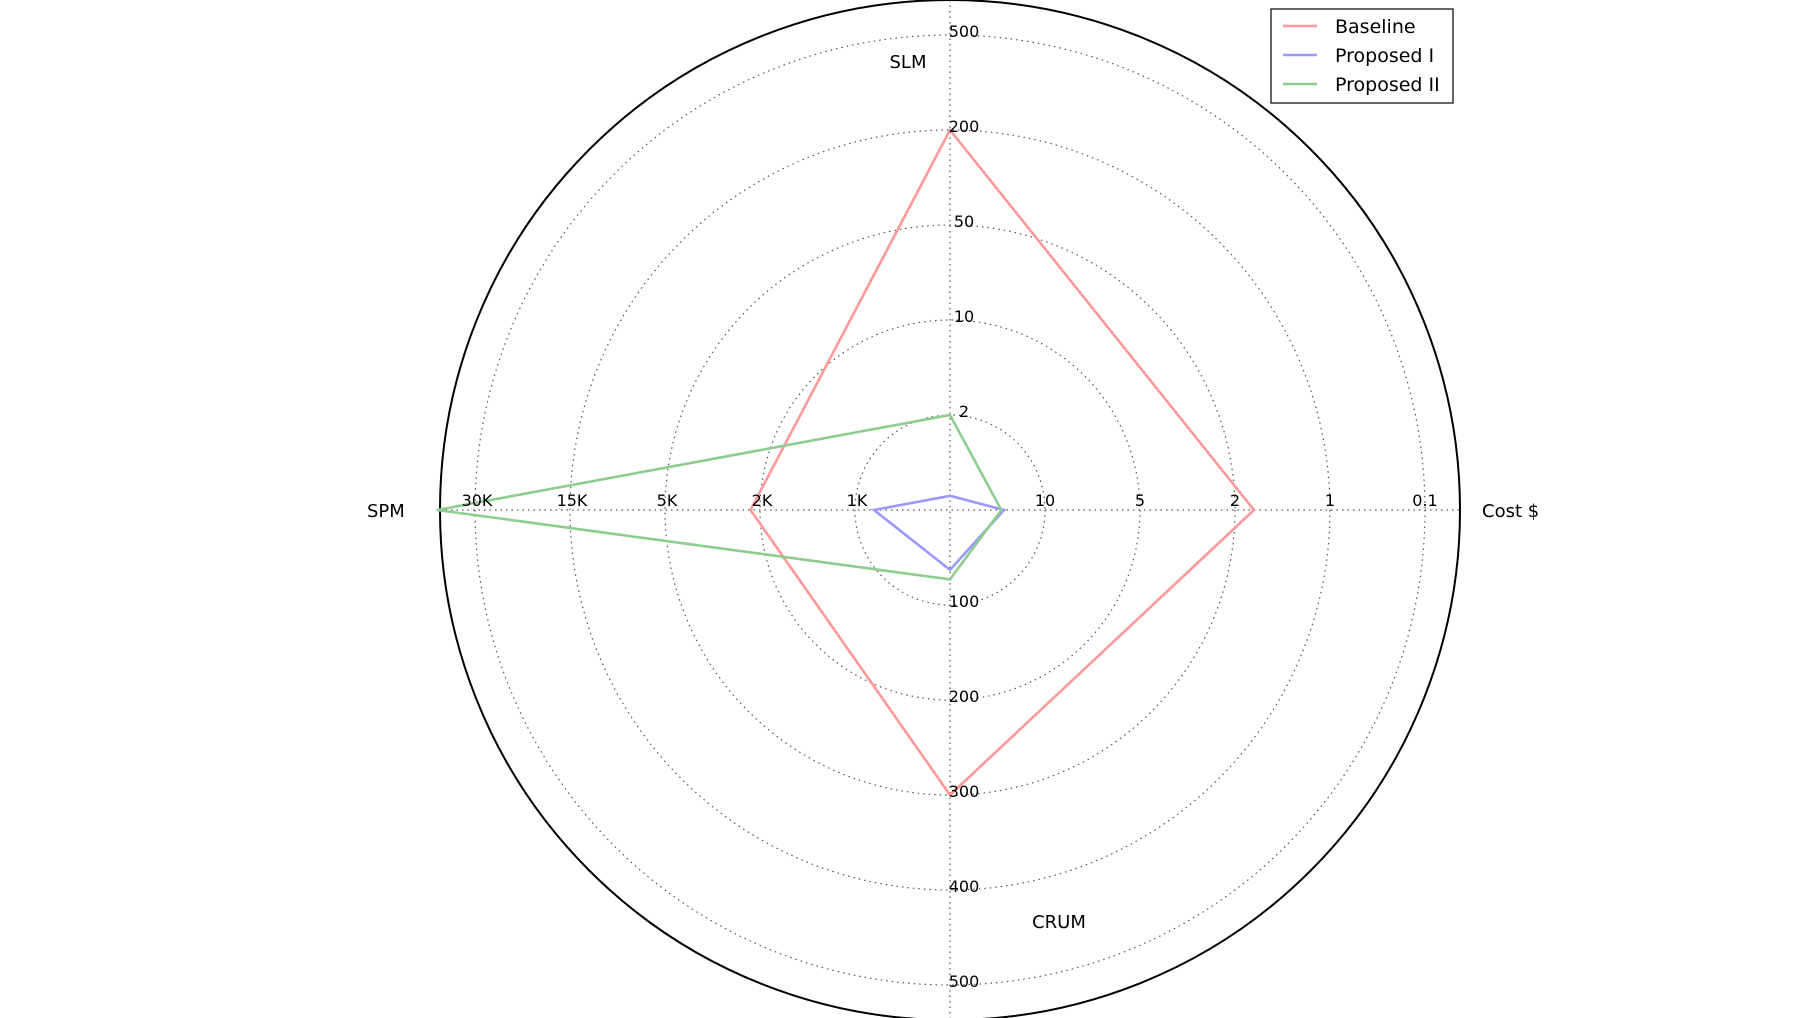  What do you see at coordinates (964, 696) in the screenshot?
I see `tick-label-crum-2: 200` at bounding box center [964, 696].